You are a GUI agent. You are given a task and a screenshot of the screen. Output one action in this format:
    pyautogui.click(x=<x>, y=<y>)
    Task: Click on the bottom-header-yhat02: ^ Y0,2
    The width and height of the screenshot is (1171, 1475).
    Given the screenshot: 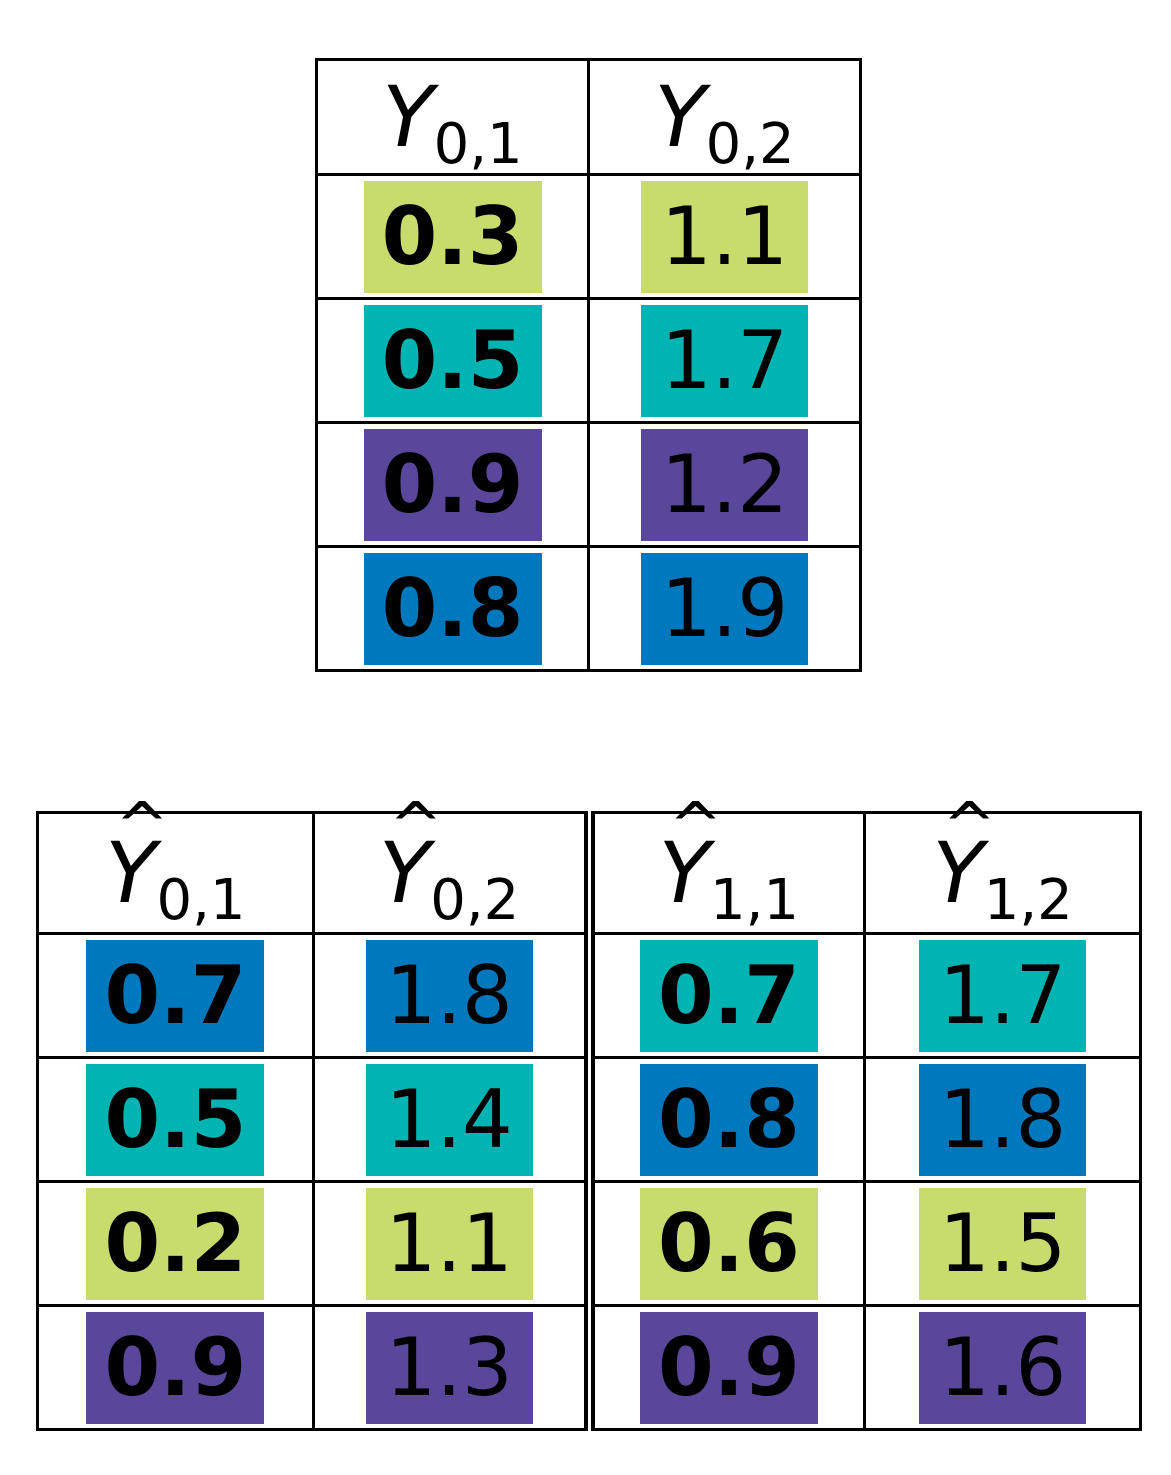 What is the action you would take?
    pyautogui.click(x=453, y=862)
    